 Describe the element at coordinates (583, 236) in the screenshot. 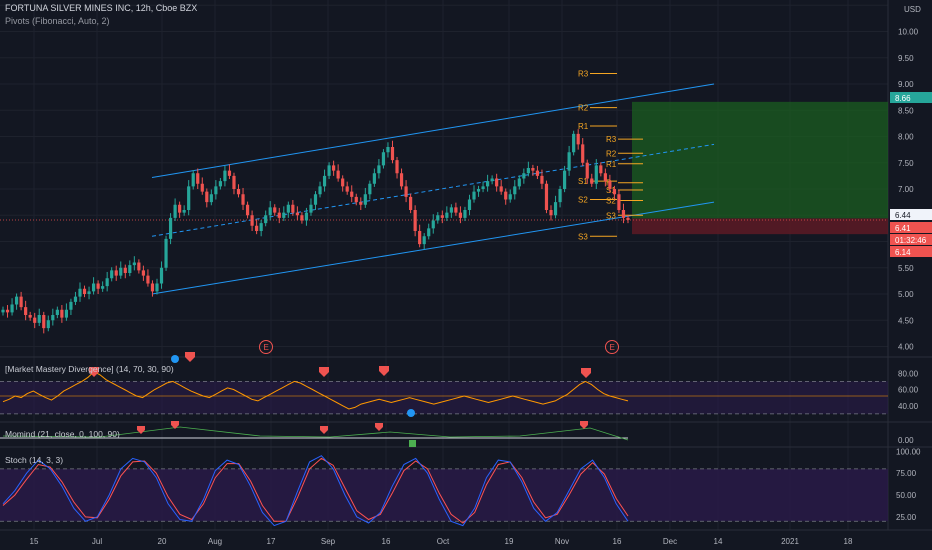

I see `pivot-label: S3` at that location.